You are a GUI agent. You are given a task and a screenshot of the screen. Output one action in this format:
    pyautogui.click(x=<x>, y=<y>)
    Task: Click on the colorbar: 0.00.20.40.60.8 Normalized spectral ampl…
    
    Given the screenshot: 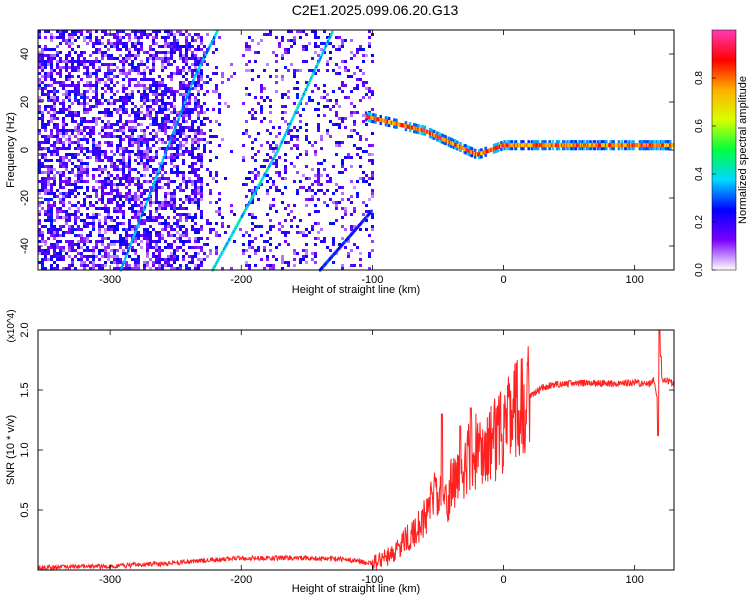 What is the action you would take?
    pyautogui.click(x=721, y=153)
    